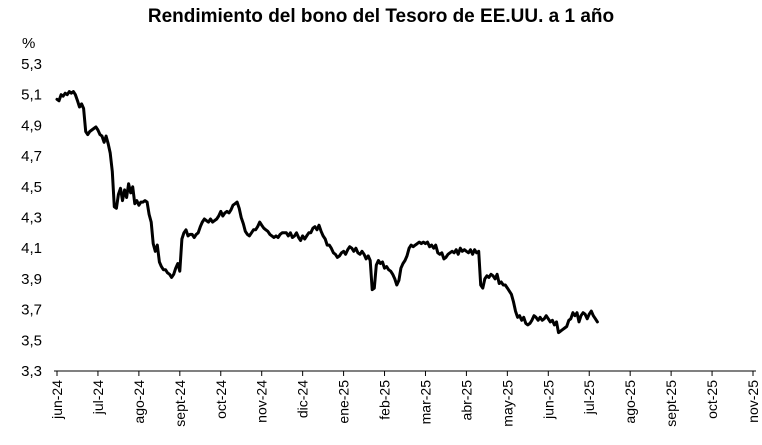 The width and height of the screenshot is (762, 445). Describe the element at coordinates (31, 279) in the screenshot. I see `y-tick-label: 3,9` at that location.